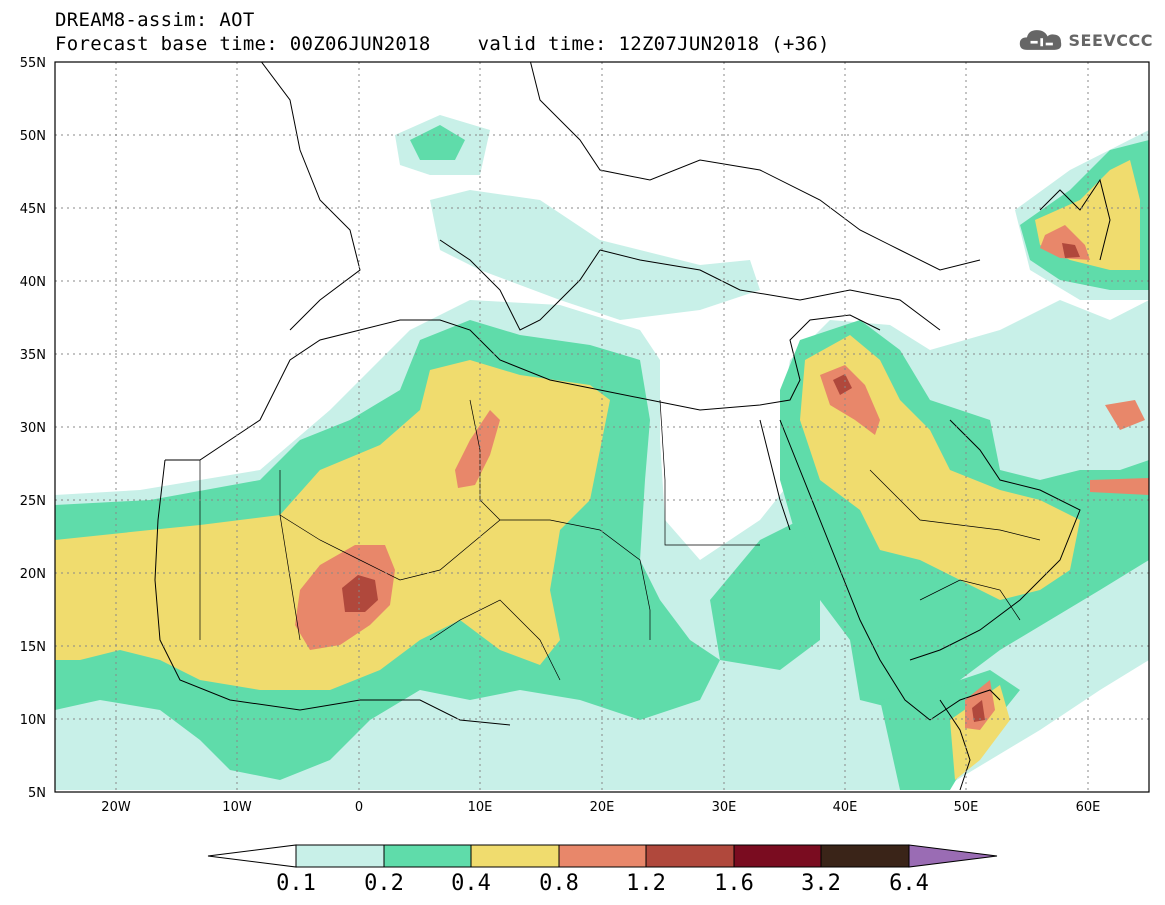 This screenshot has height=905, width=1165. What do you see at coordinates (296, 883) in the screenshot?
I see `colorbar-label: 0.1` at bounding box center [296, 883].